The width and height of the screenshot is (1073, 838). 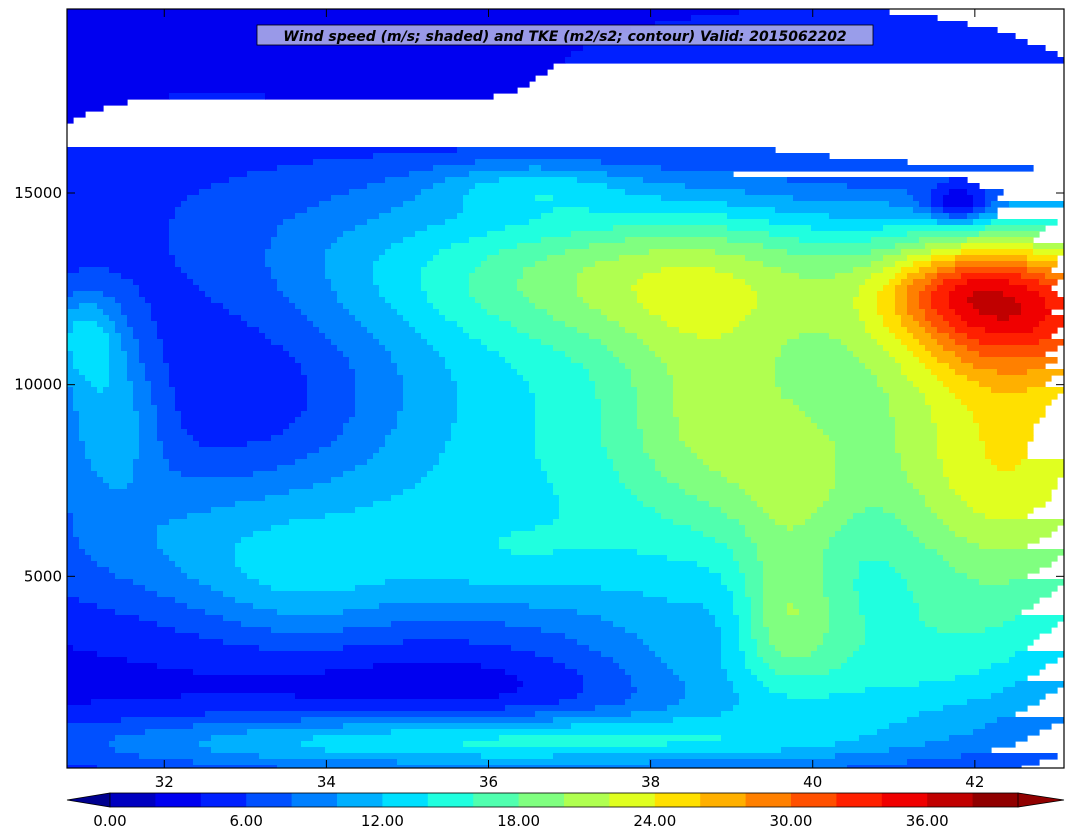 I want to click on colorbar-tick-label: 12.00, so click(x=382, y=821).